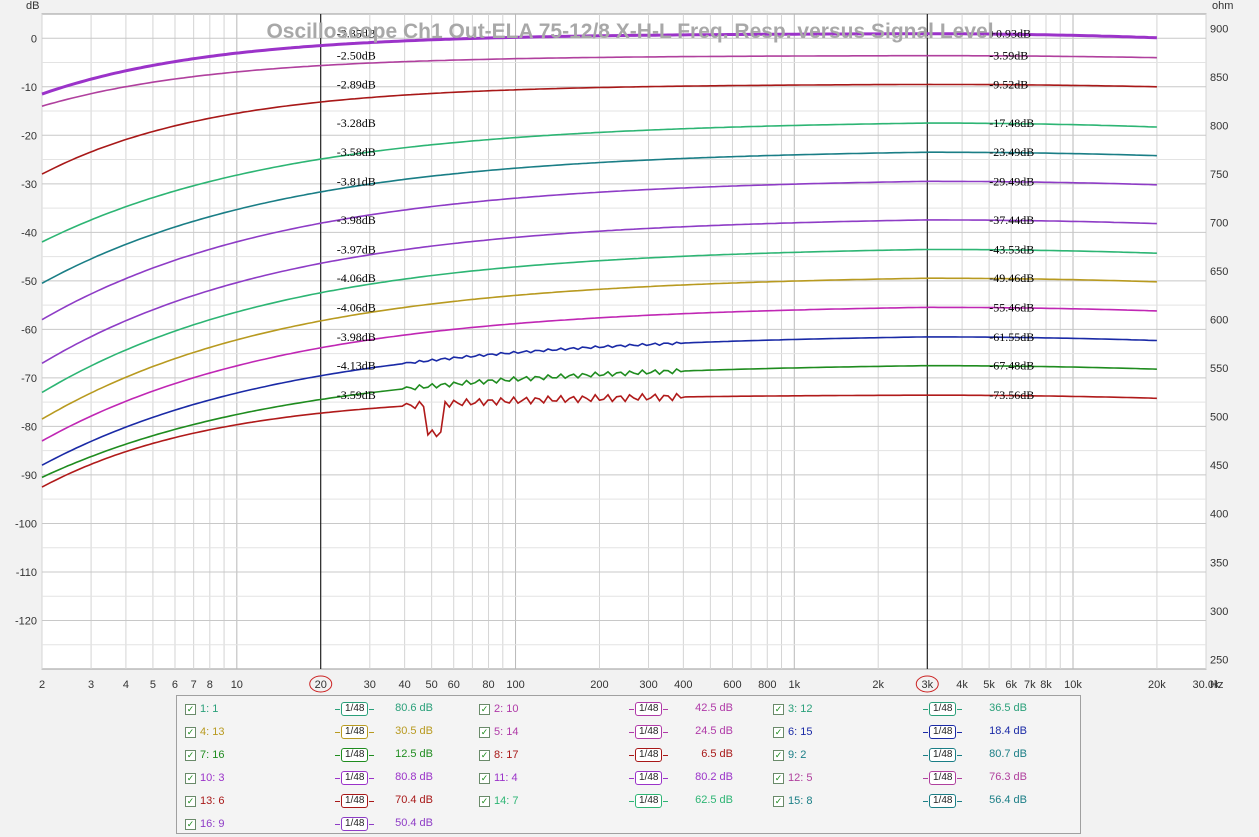  I want to click on y-tick-label: -30, so click(29, 185).